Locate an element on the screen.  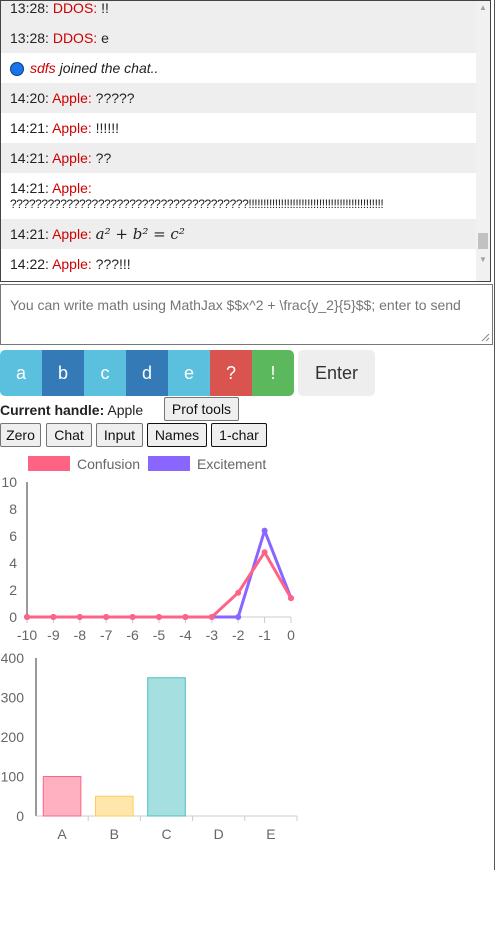
message-author: sdfs is located at coordinates (43, 68).